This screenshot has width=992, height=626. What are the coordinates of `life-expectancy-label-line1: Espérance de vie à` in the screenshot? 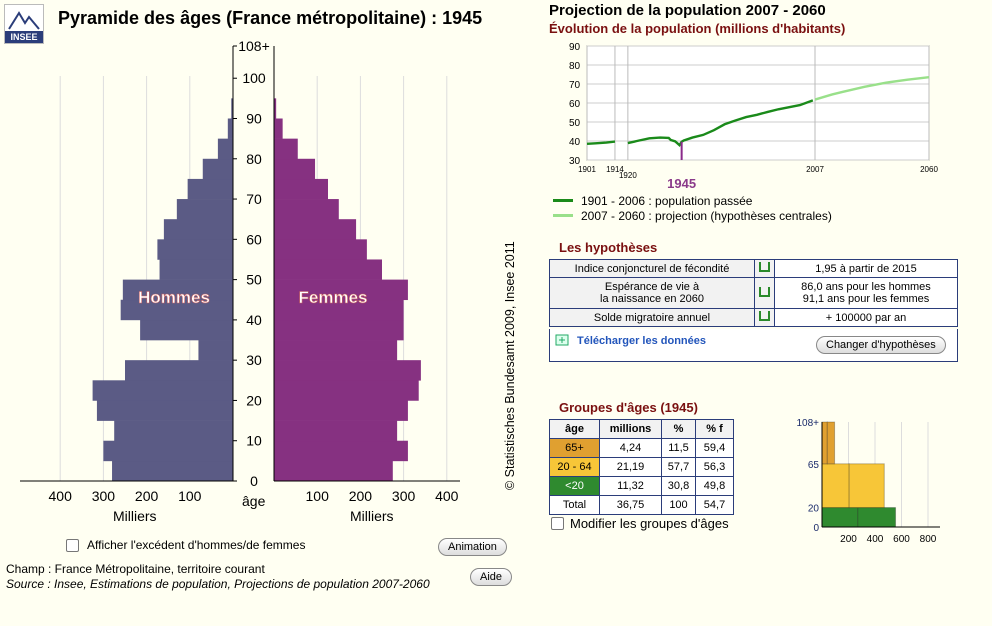 It's located at (652, 287).